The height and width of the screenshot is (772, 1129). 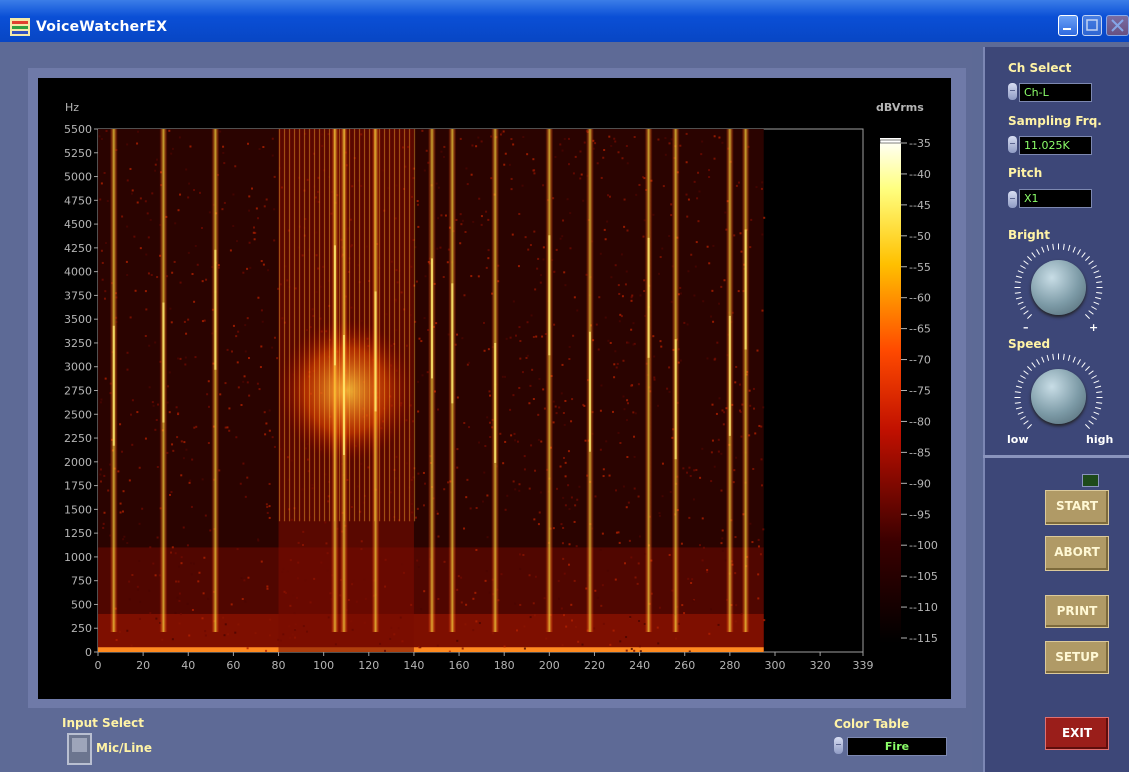 What do you see at coordinates (1055, 198) in the screenshot?
I see `pitch-field: X1` at bounding box center [1055, 198].